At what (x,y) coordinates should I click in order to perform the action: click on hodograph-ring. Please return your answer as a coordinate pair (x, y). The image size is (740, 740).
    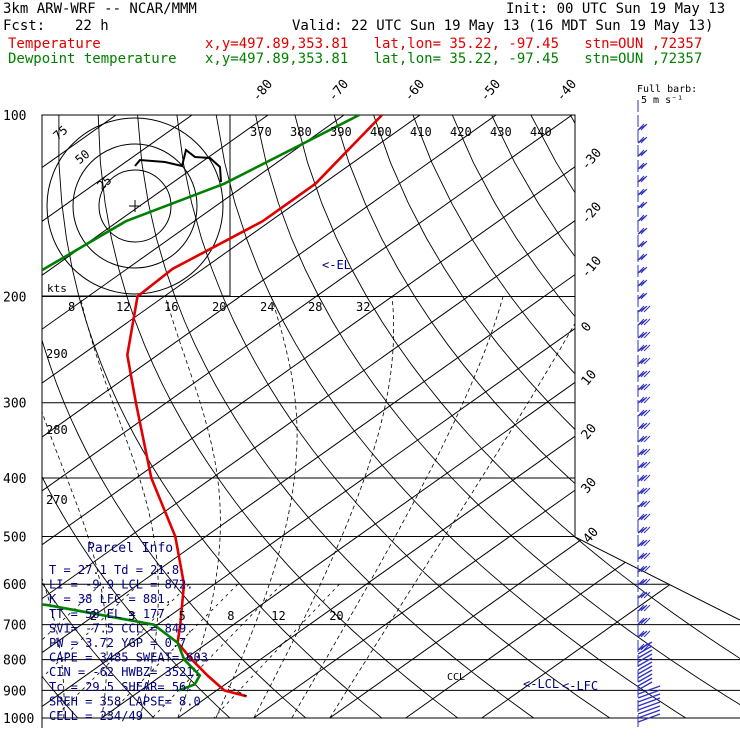
    Looking at the image, I should click on (135, 206).